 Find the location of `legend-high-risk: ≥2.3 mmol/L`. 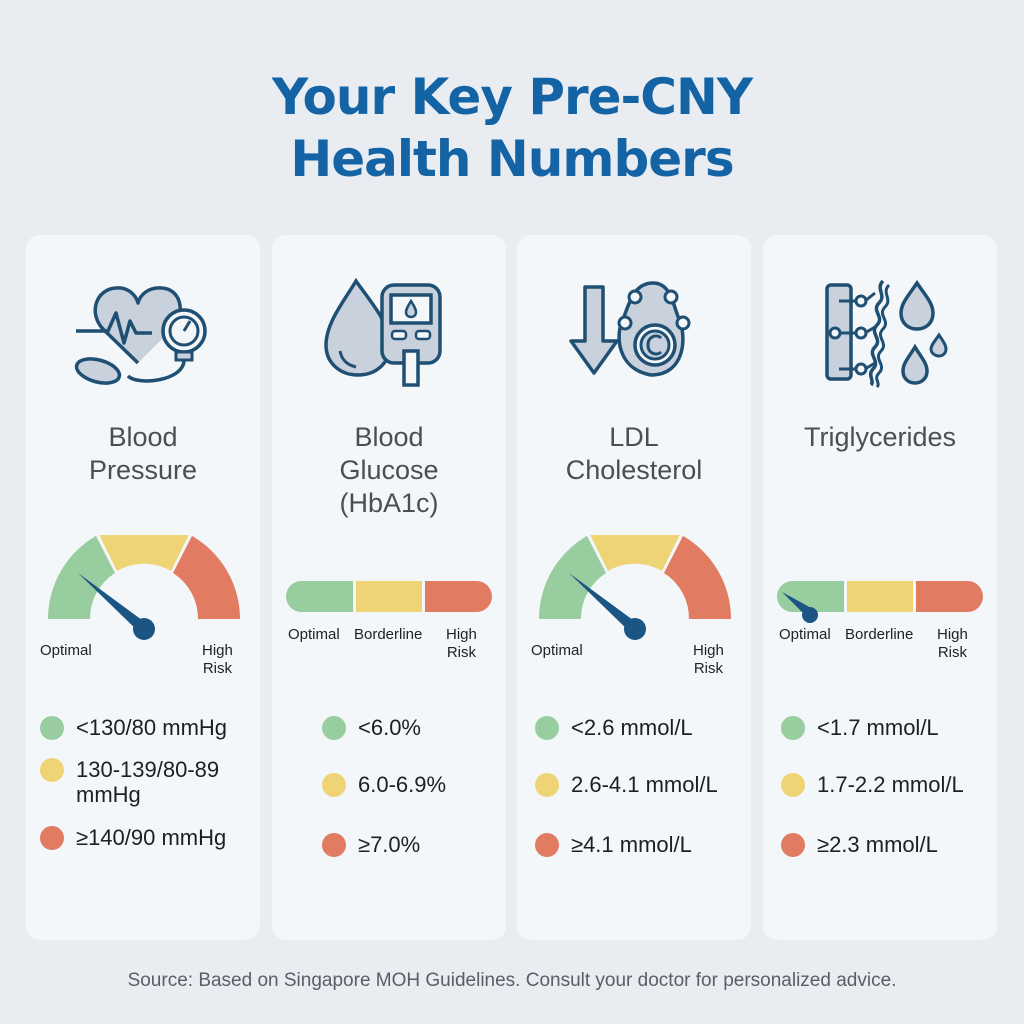

legend-high-risk: ≥2.3 mmol/L is located at coordinates (859, 844).